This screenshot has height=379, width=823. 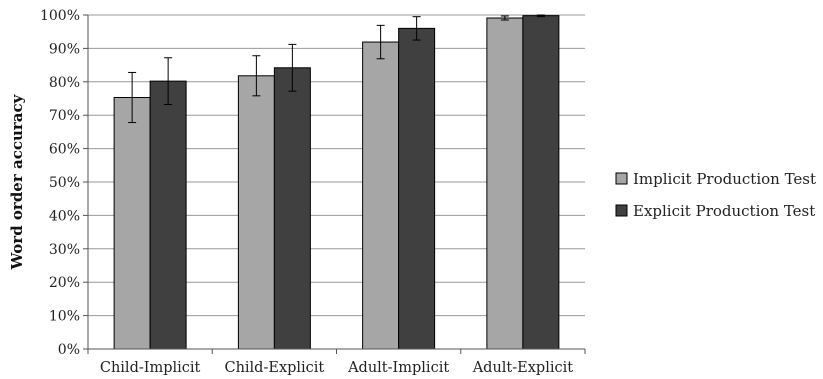 I want to click on legend-item: Implicit Production Test, so click(x=715, y=179).